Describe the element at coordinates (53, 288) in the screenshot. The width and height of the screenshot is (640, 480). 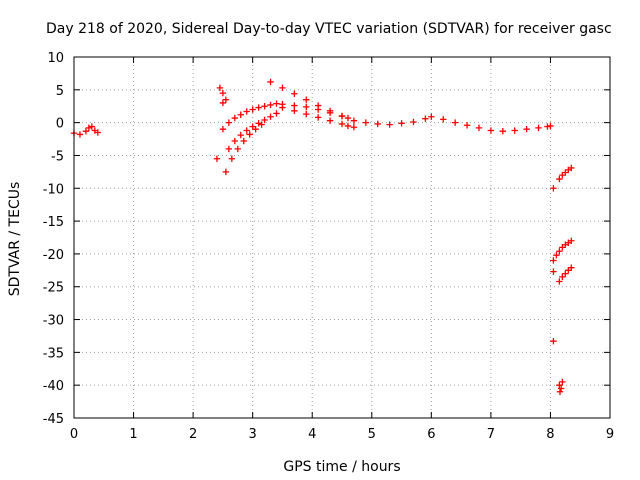
I see `y-tick-label: -25` at that location.